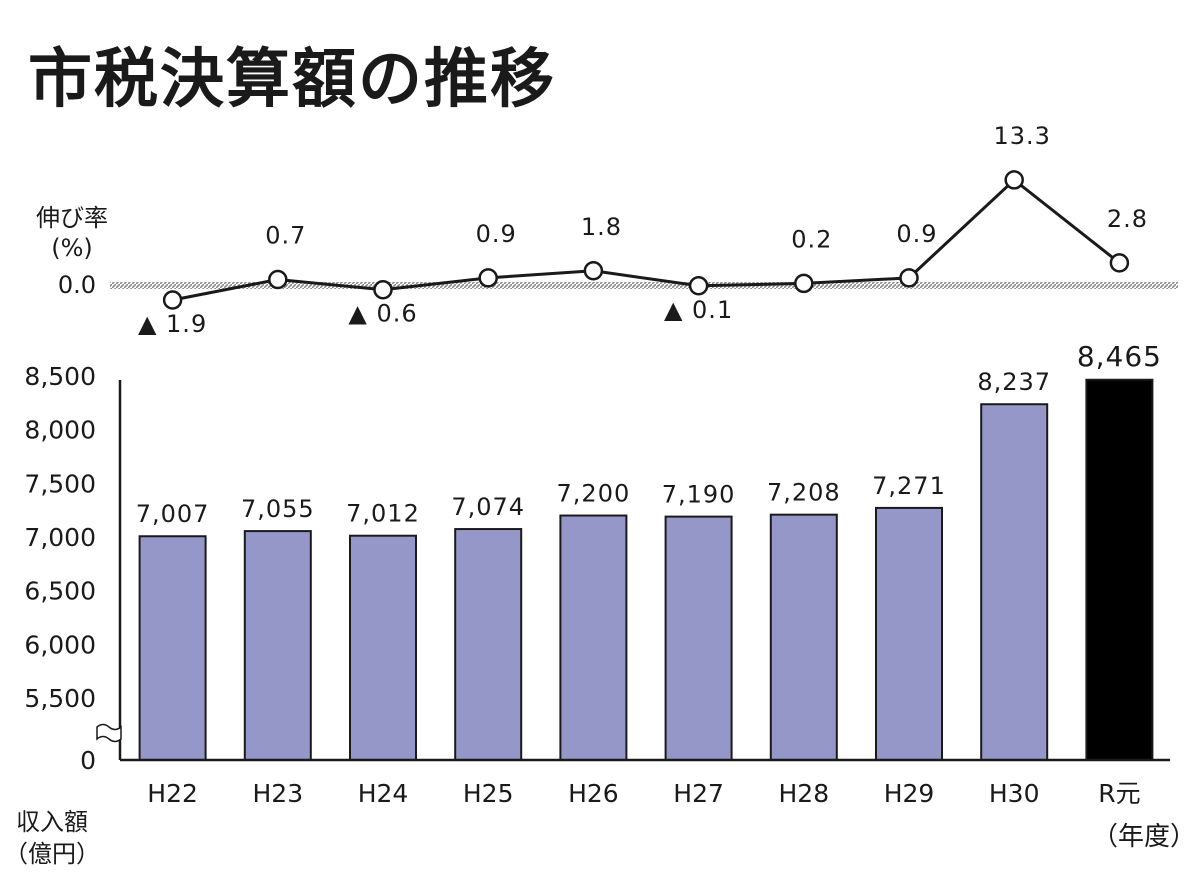  I want to click on bar-value-label: 7,200, so click(594, 494).